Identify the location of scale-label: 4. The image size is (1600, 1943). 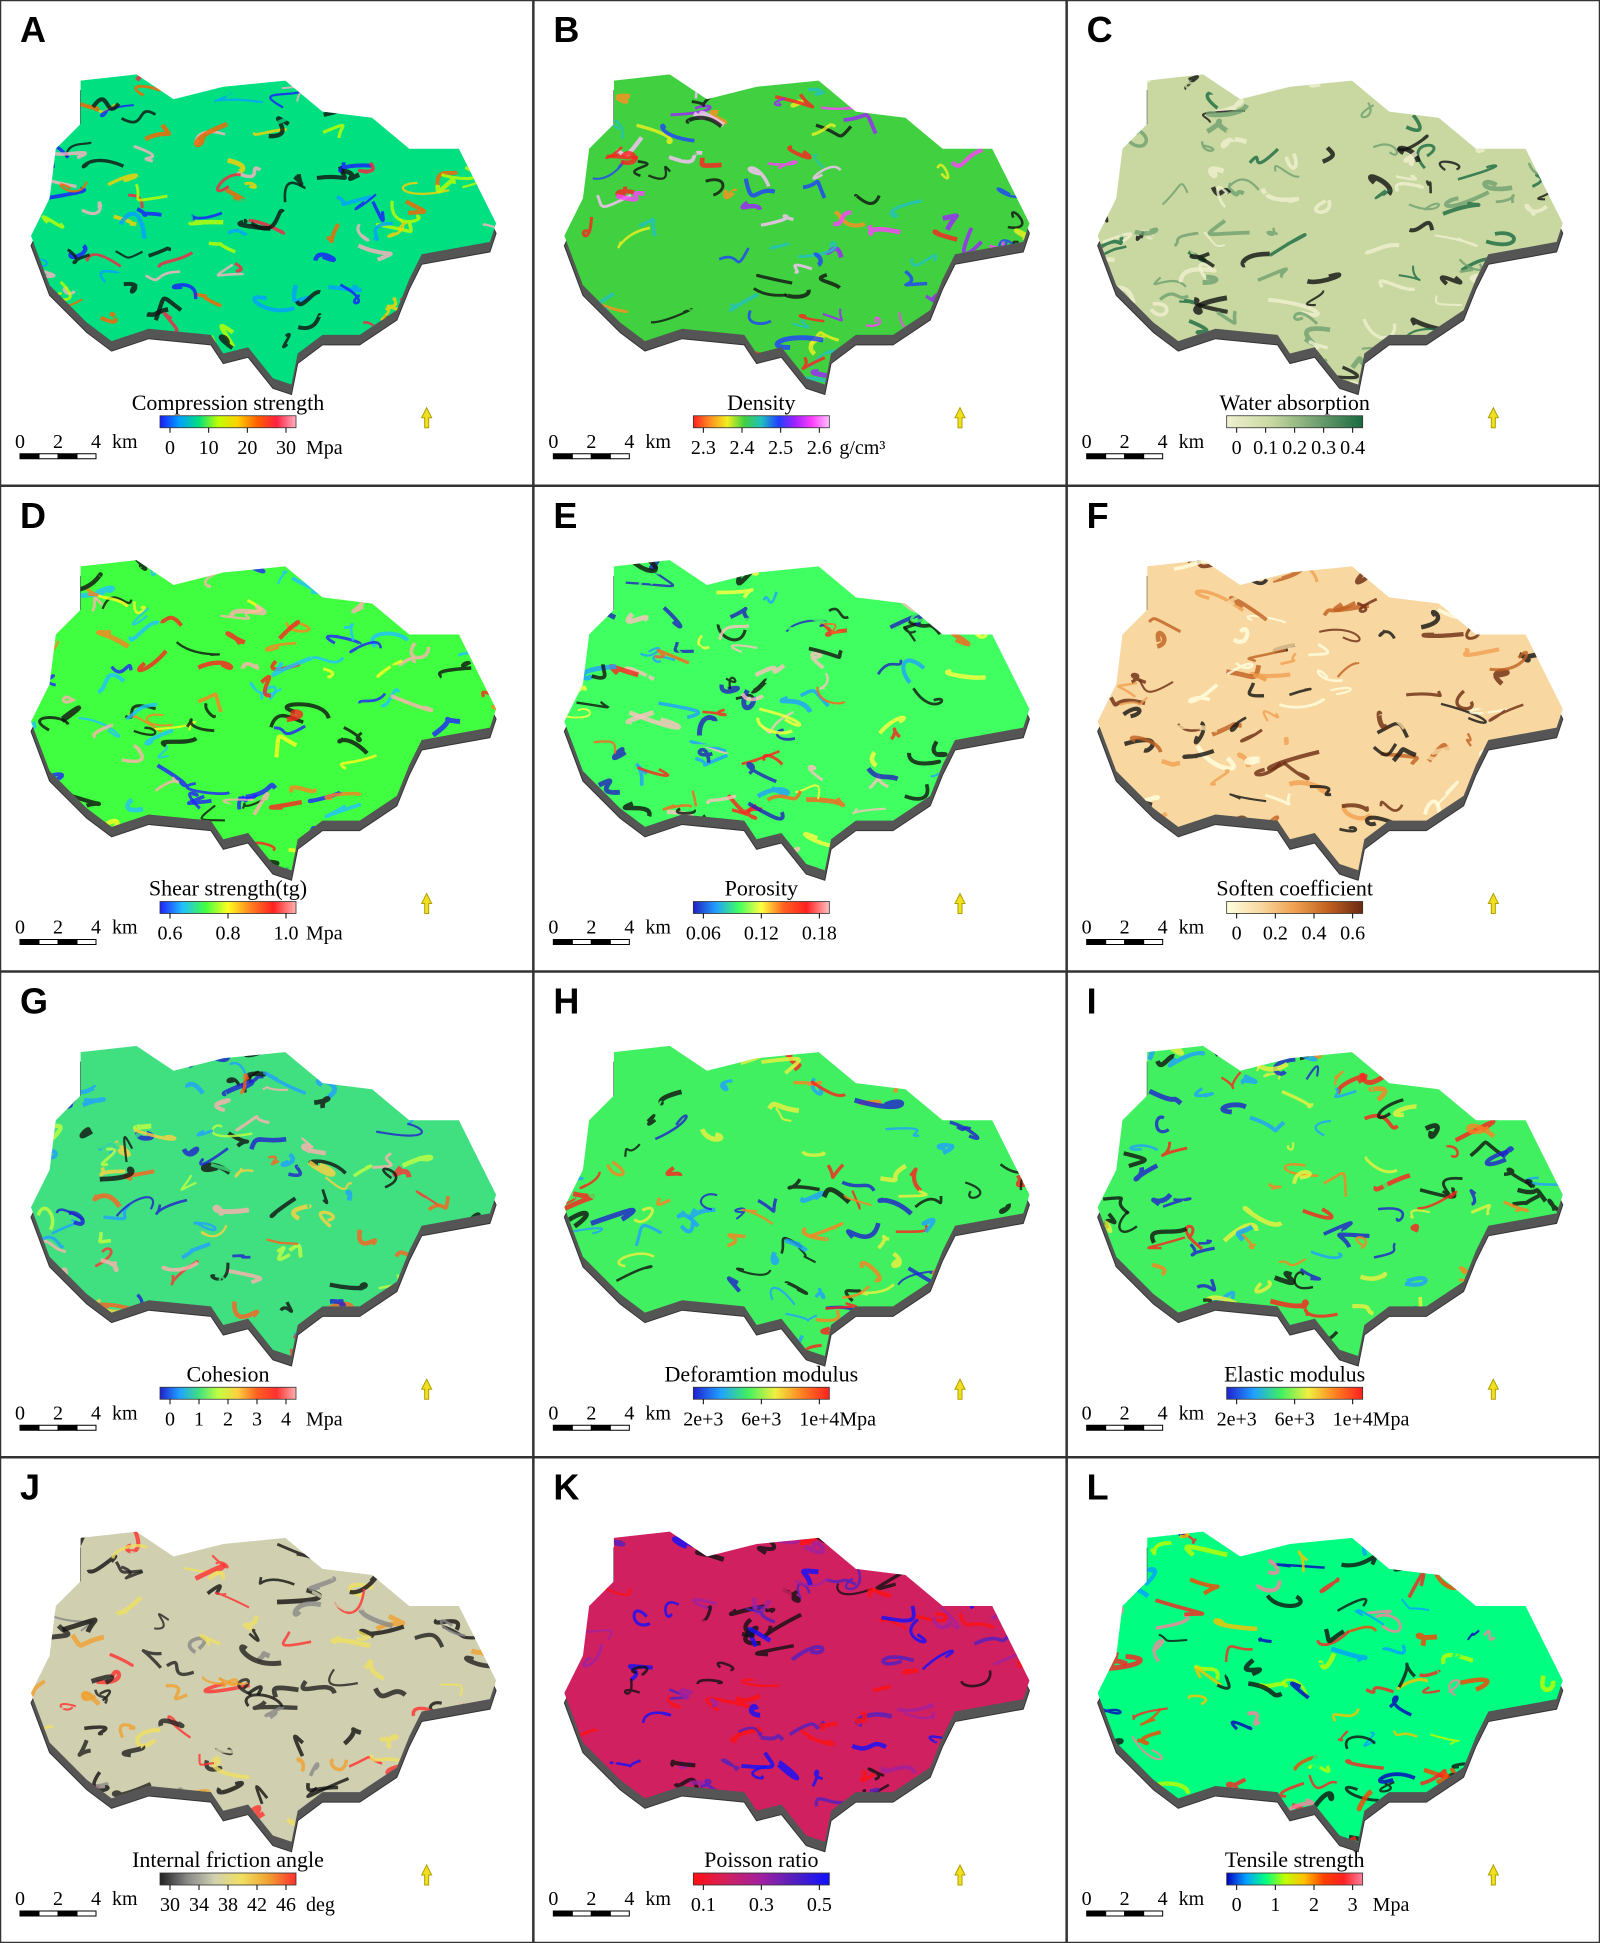
(1163, 442).